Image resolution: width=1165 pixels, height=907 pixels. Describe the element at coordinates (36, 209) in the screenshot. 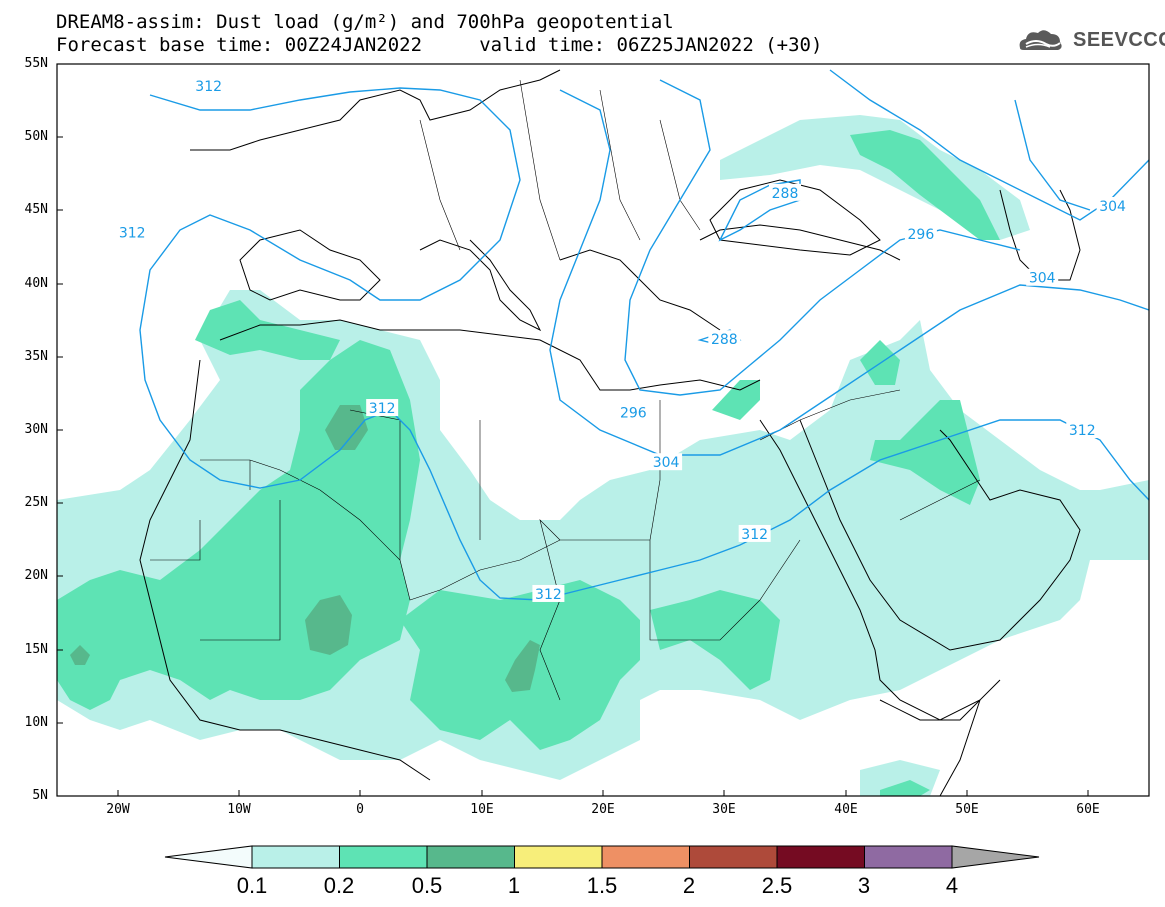

I see `lat-label-45n: 45N` at that location.